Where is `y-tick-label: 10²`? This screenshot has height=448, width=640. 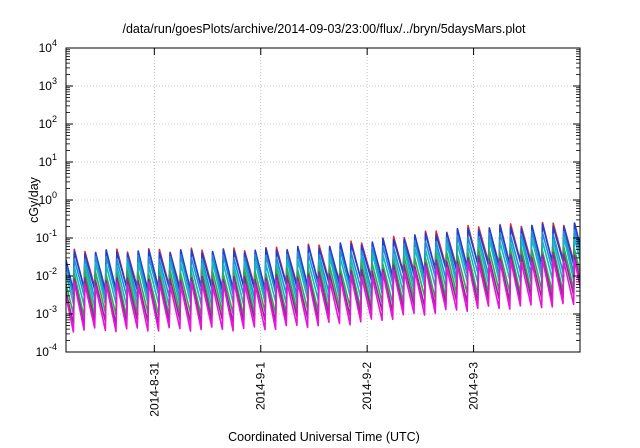
y-tick-label: 10² is located at coordinates (48, 122).